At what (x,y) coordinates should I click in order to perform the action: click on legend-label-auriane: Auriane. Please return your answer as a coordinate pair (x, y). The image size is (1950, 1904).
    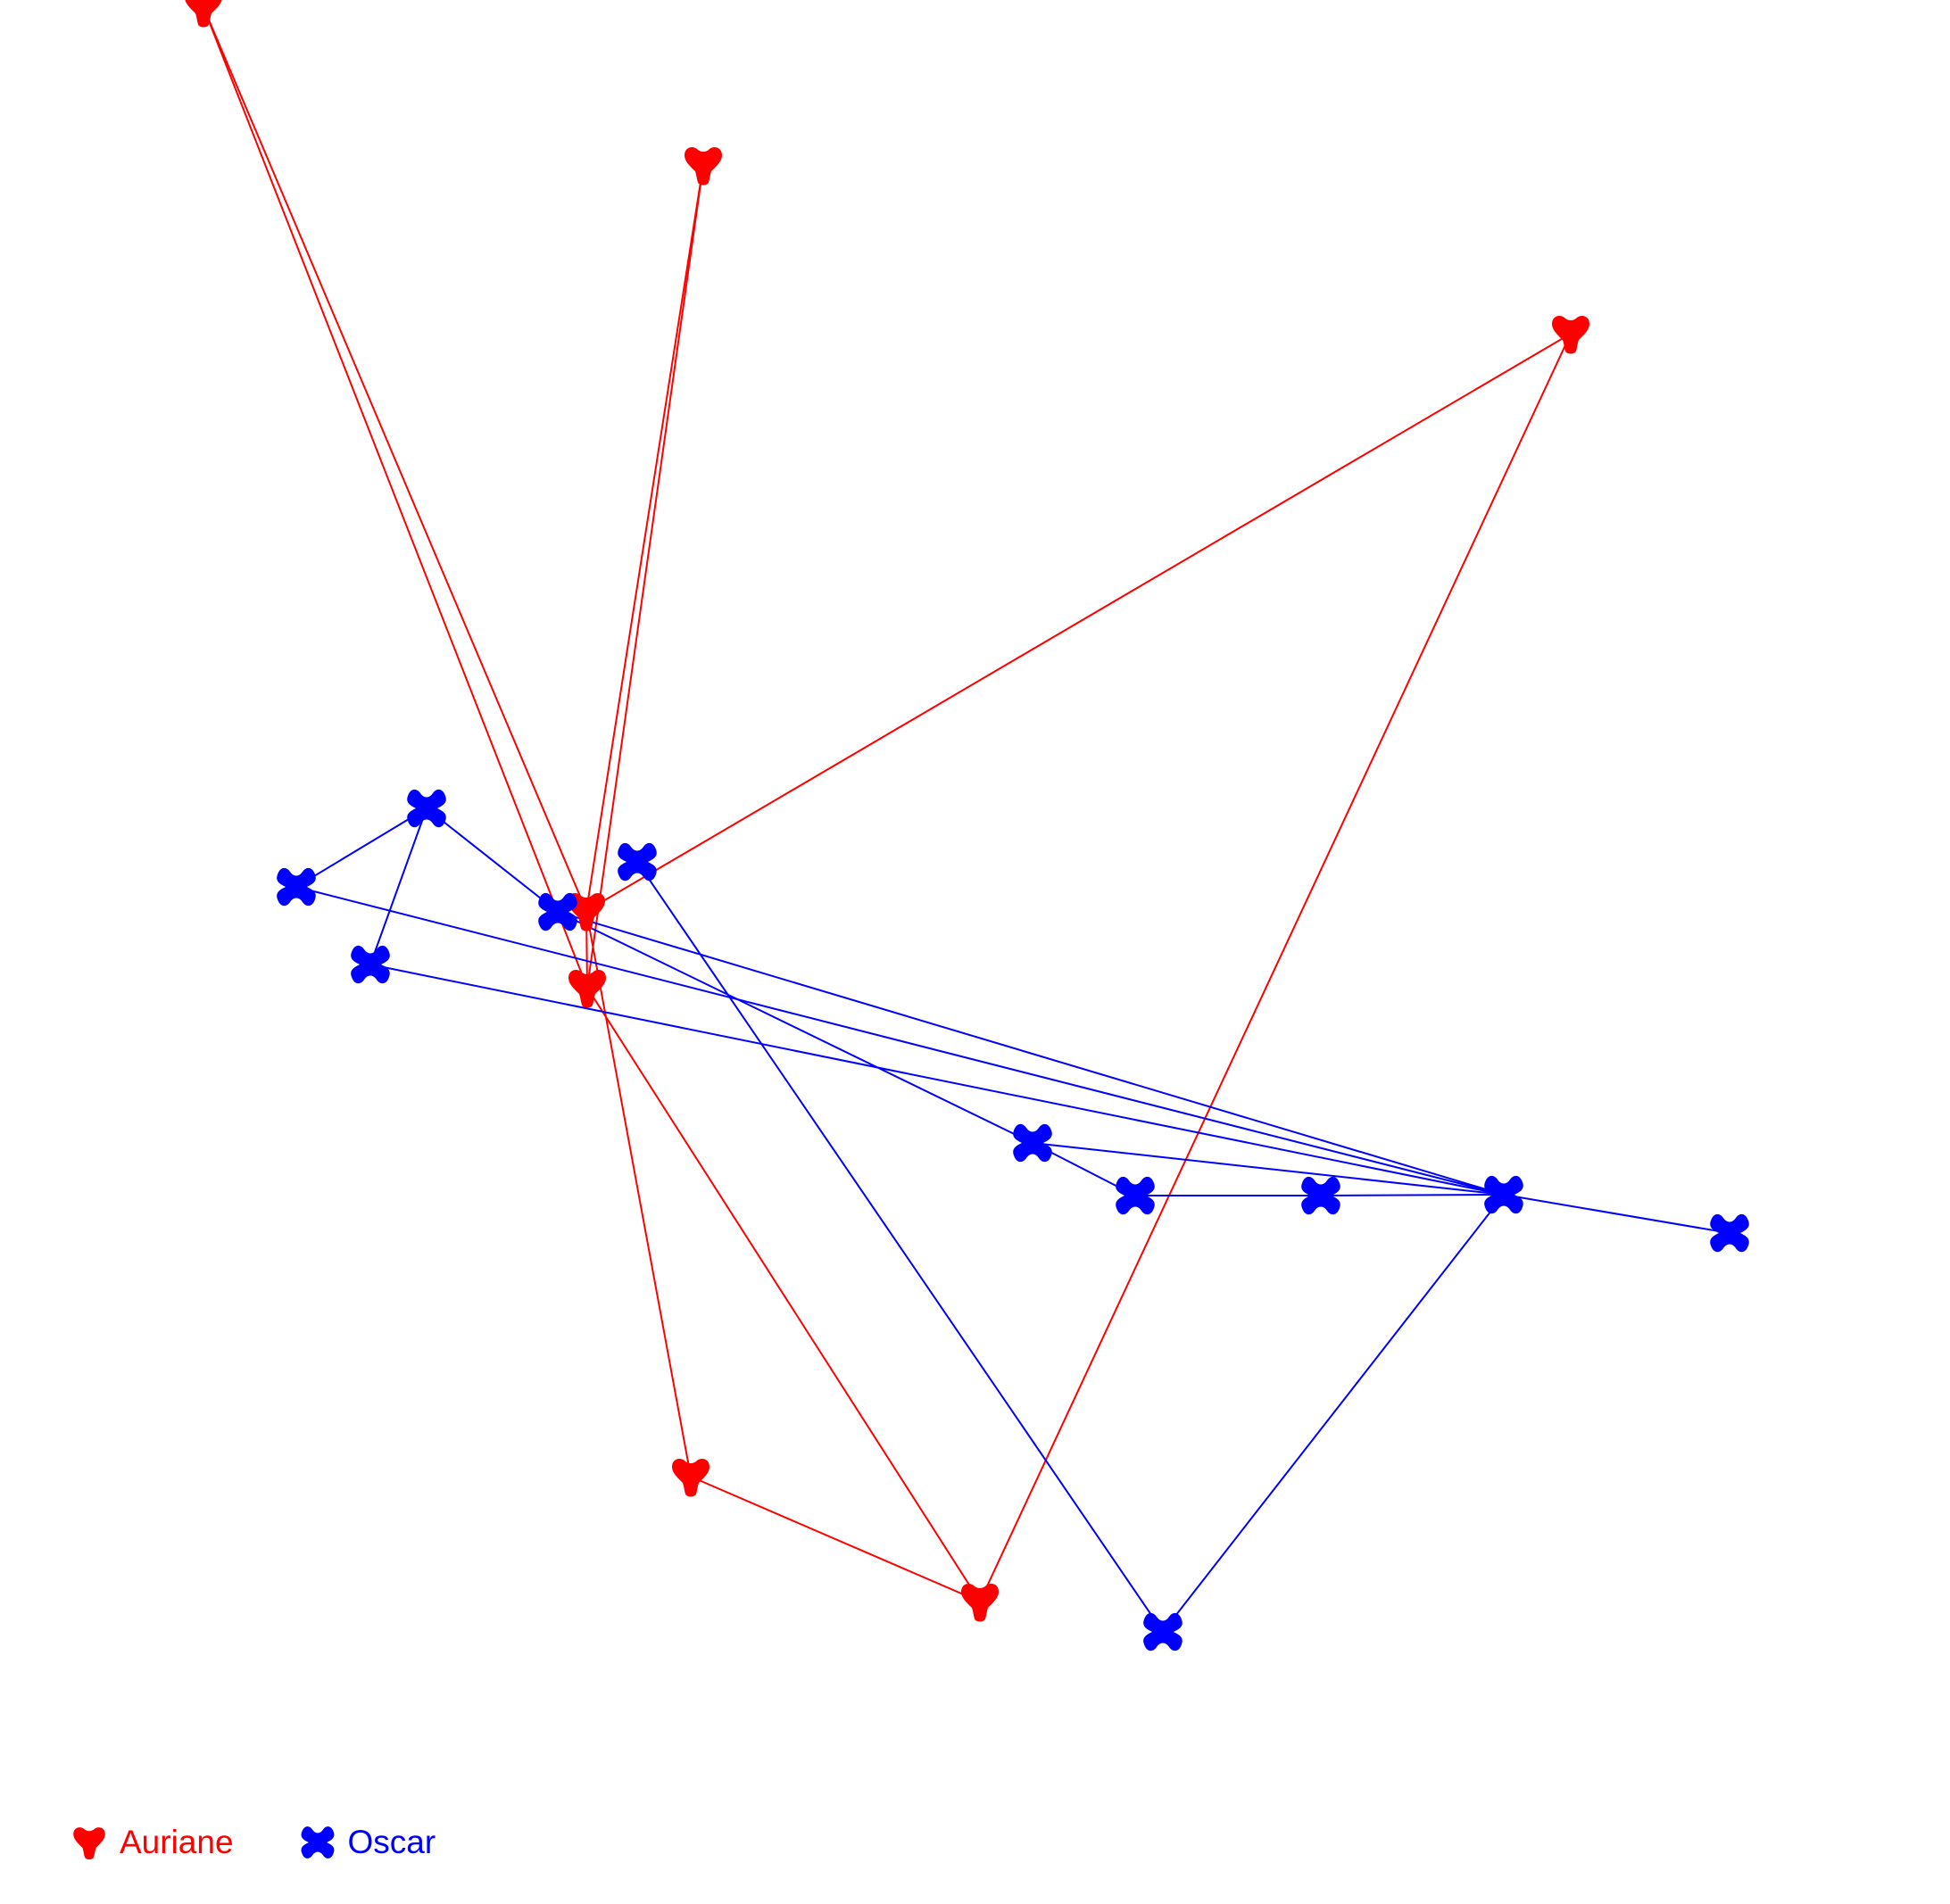
    Looking at the image, I should click on (177, 1842).